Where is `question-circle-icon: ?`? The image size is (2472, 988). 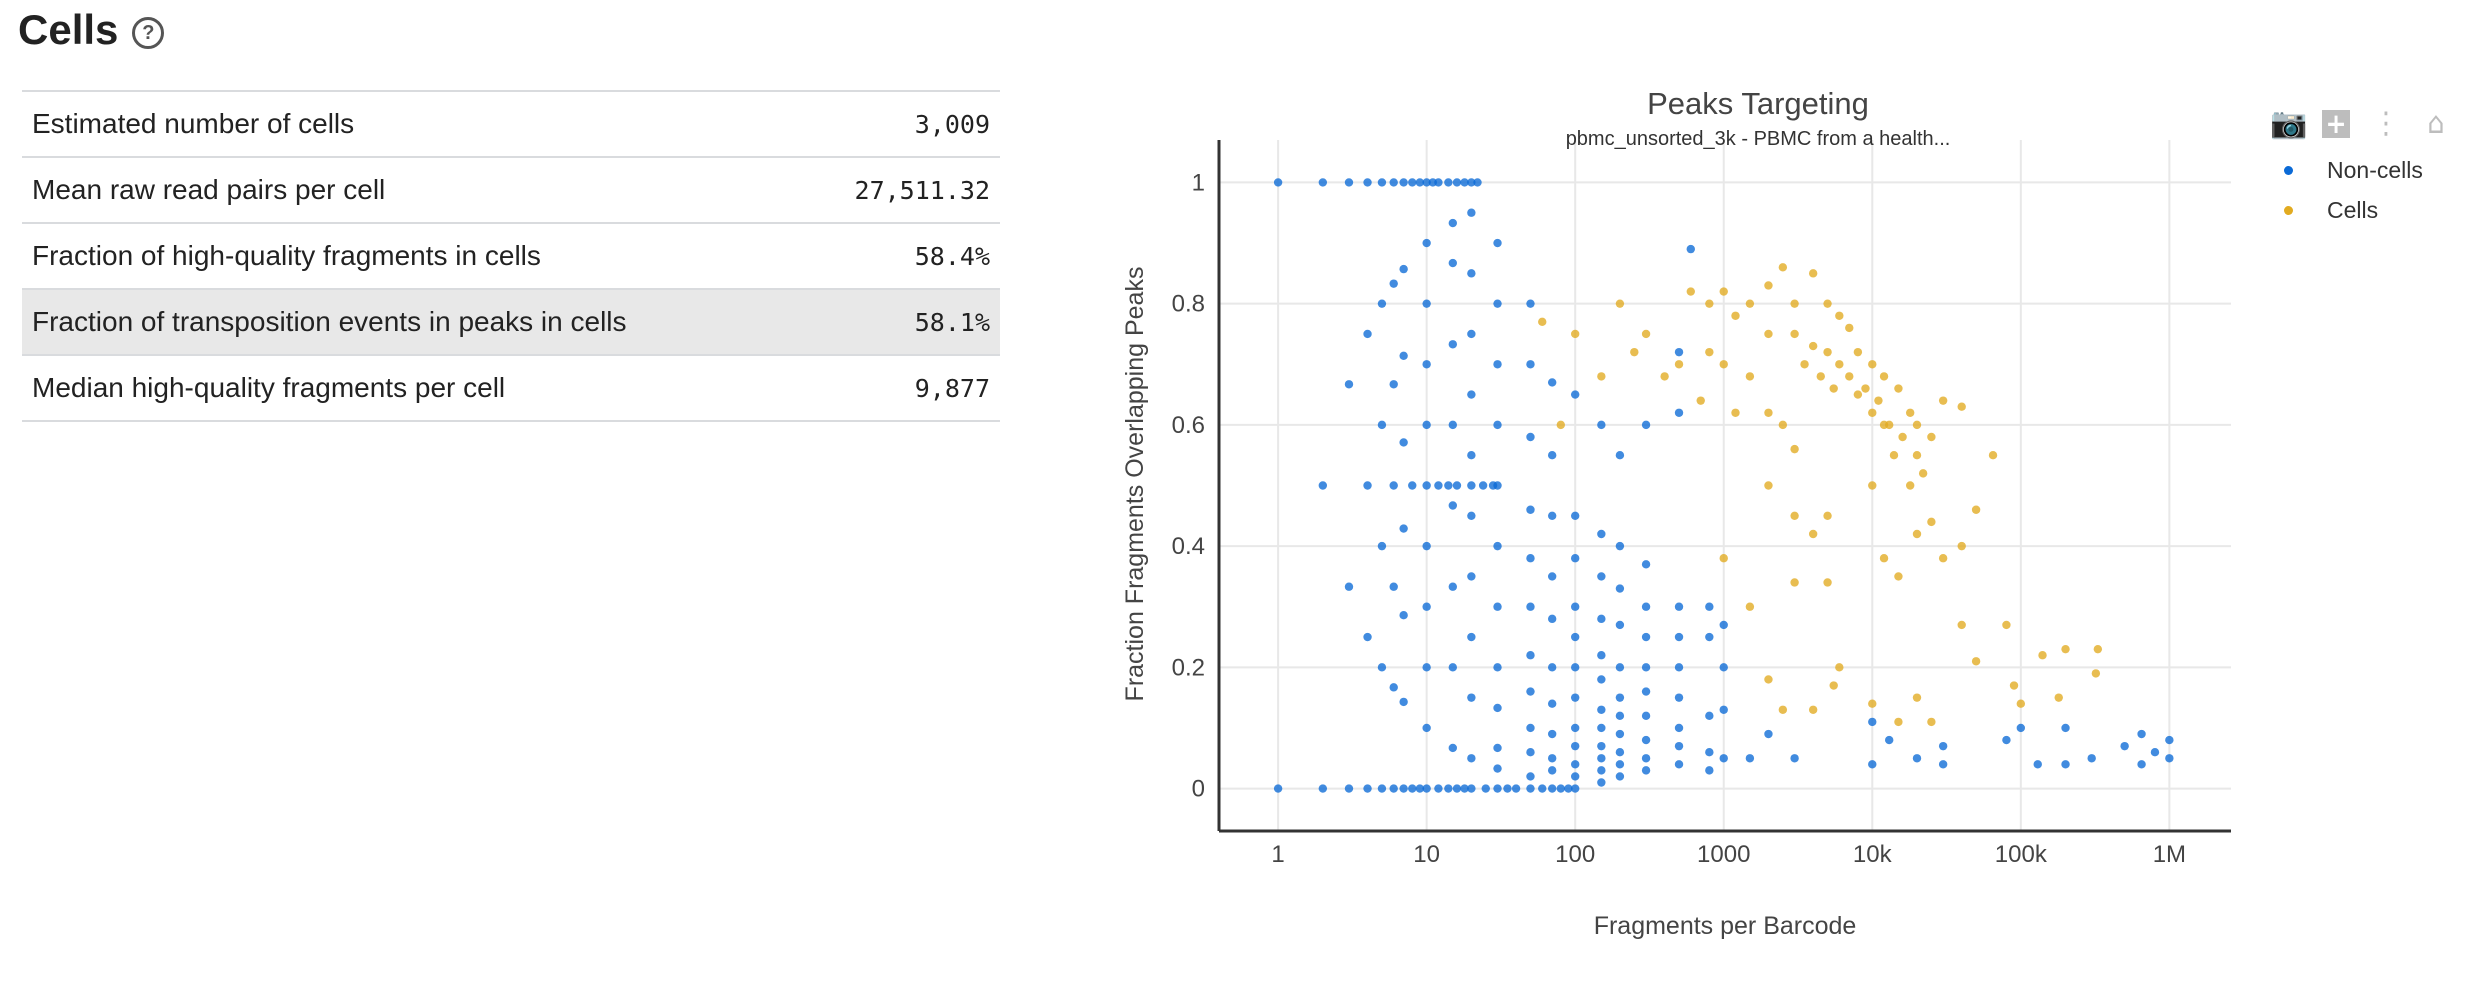
question-circle-icon: ? is located at coordinates (148, 33).